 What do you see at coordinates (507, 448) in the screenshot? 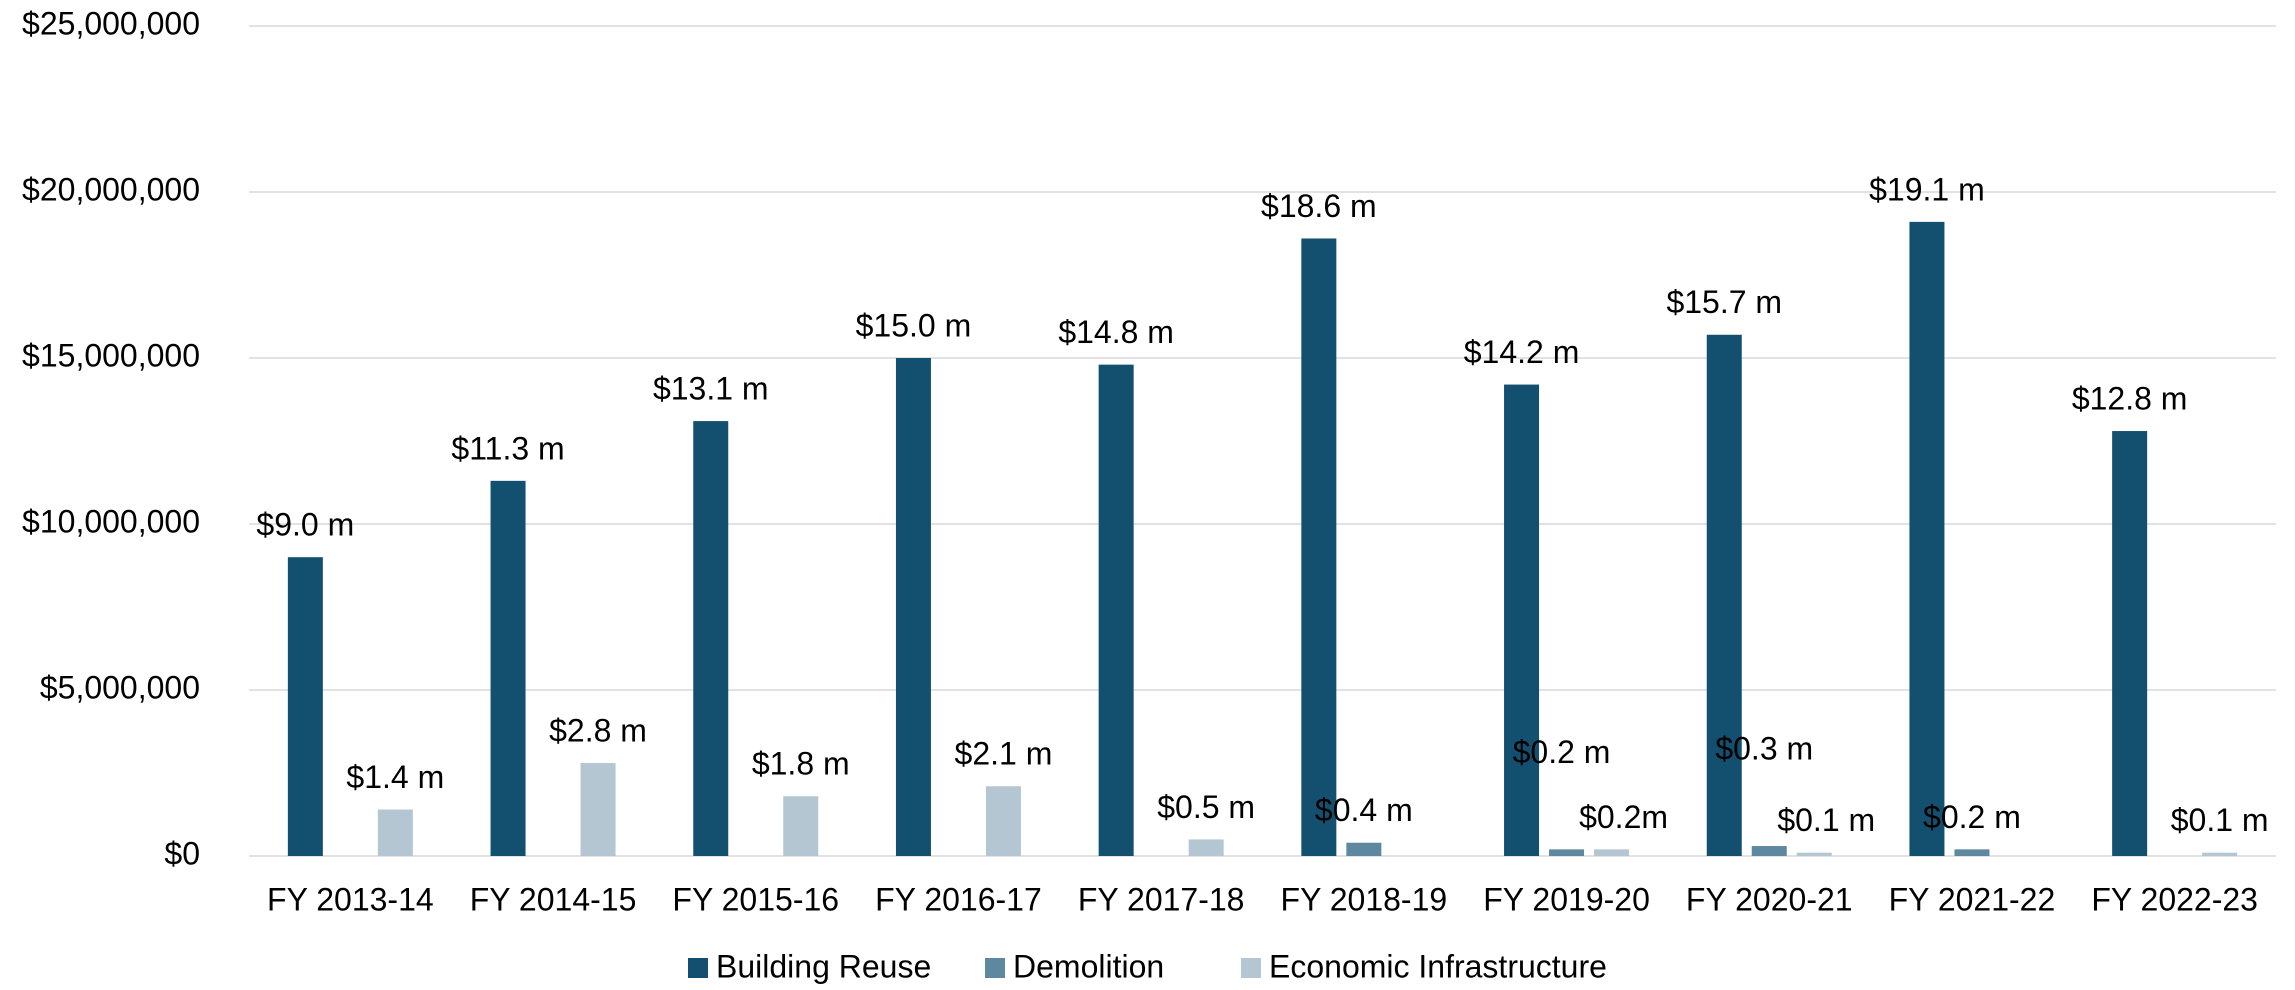
I see `data-label: $11.3 m` at bounding box center [507, 448].